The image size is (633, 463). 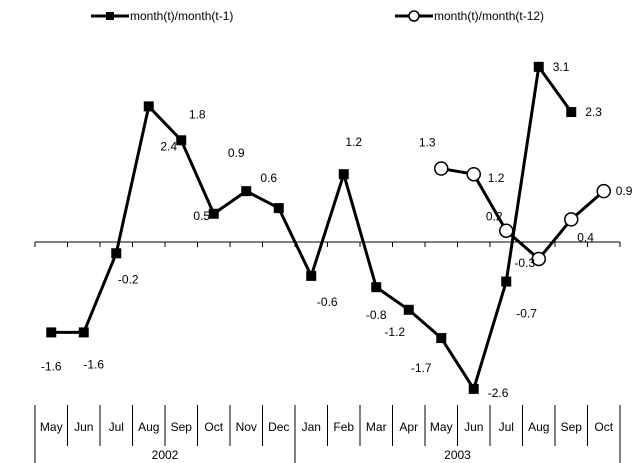 I want to click on x-tick-label: Jan, so click(x=311, y=427).